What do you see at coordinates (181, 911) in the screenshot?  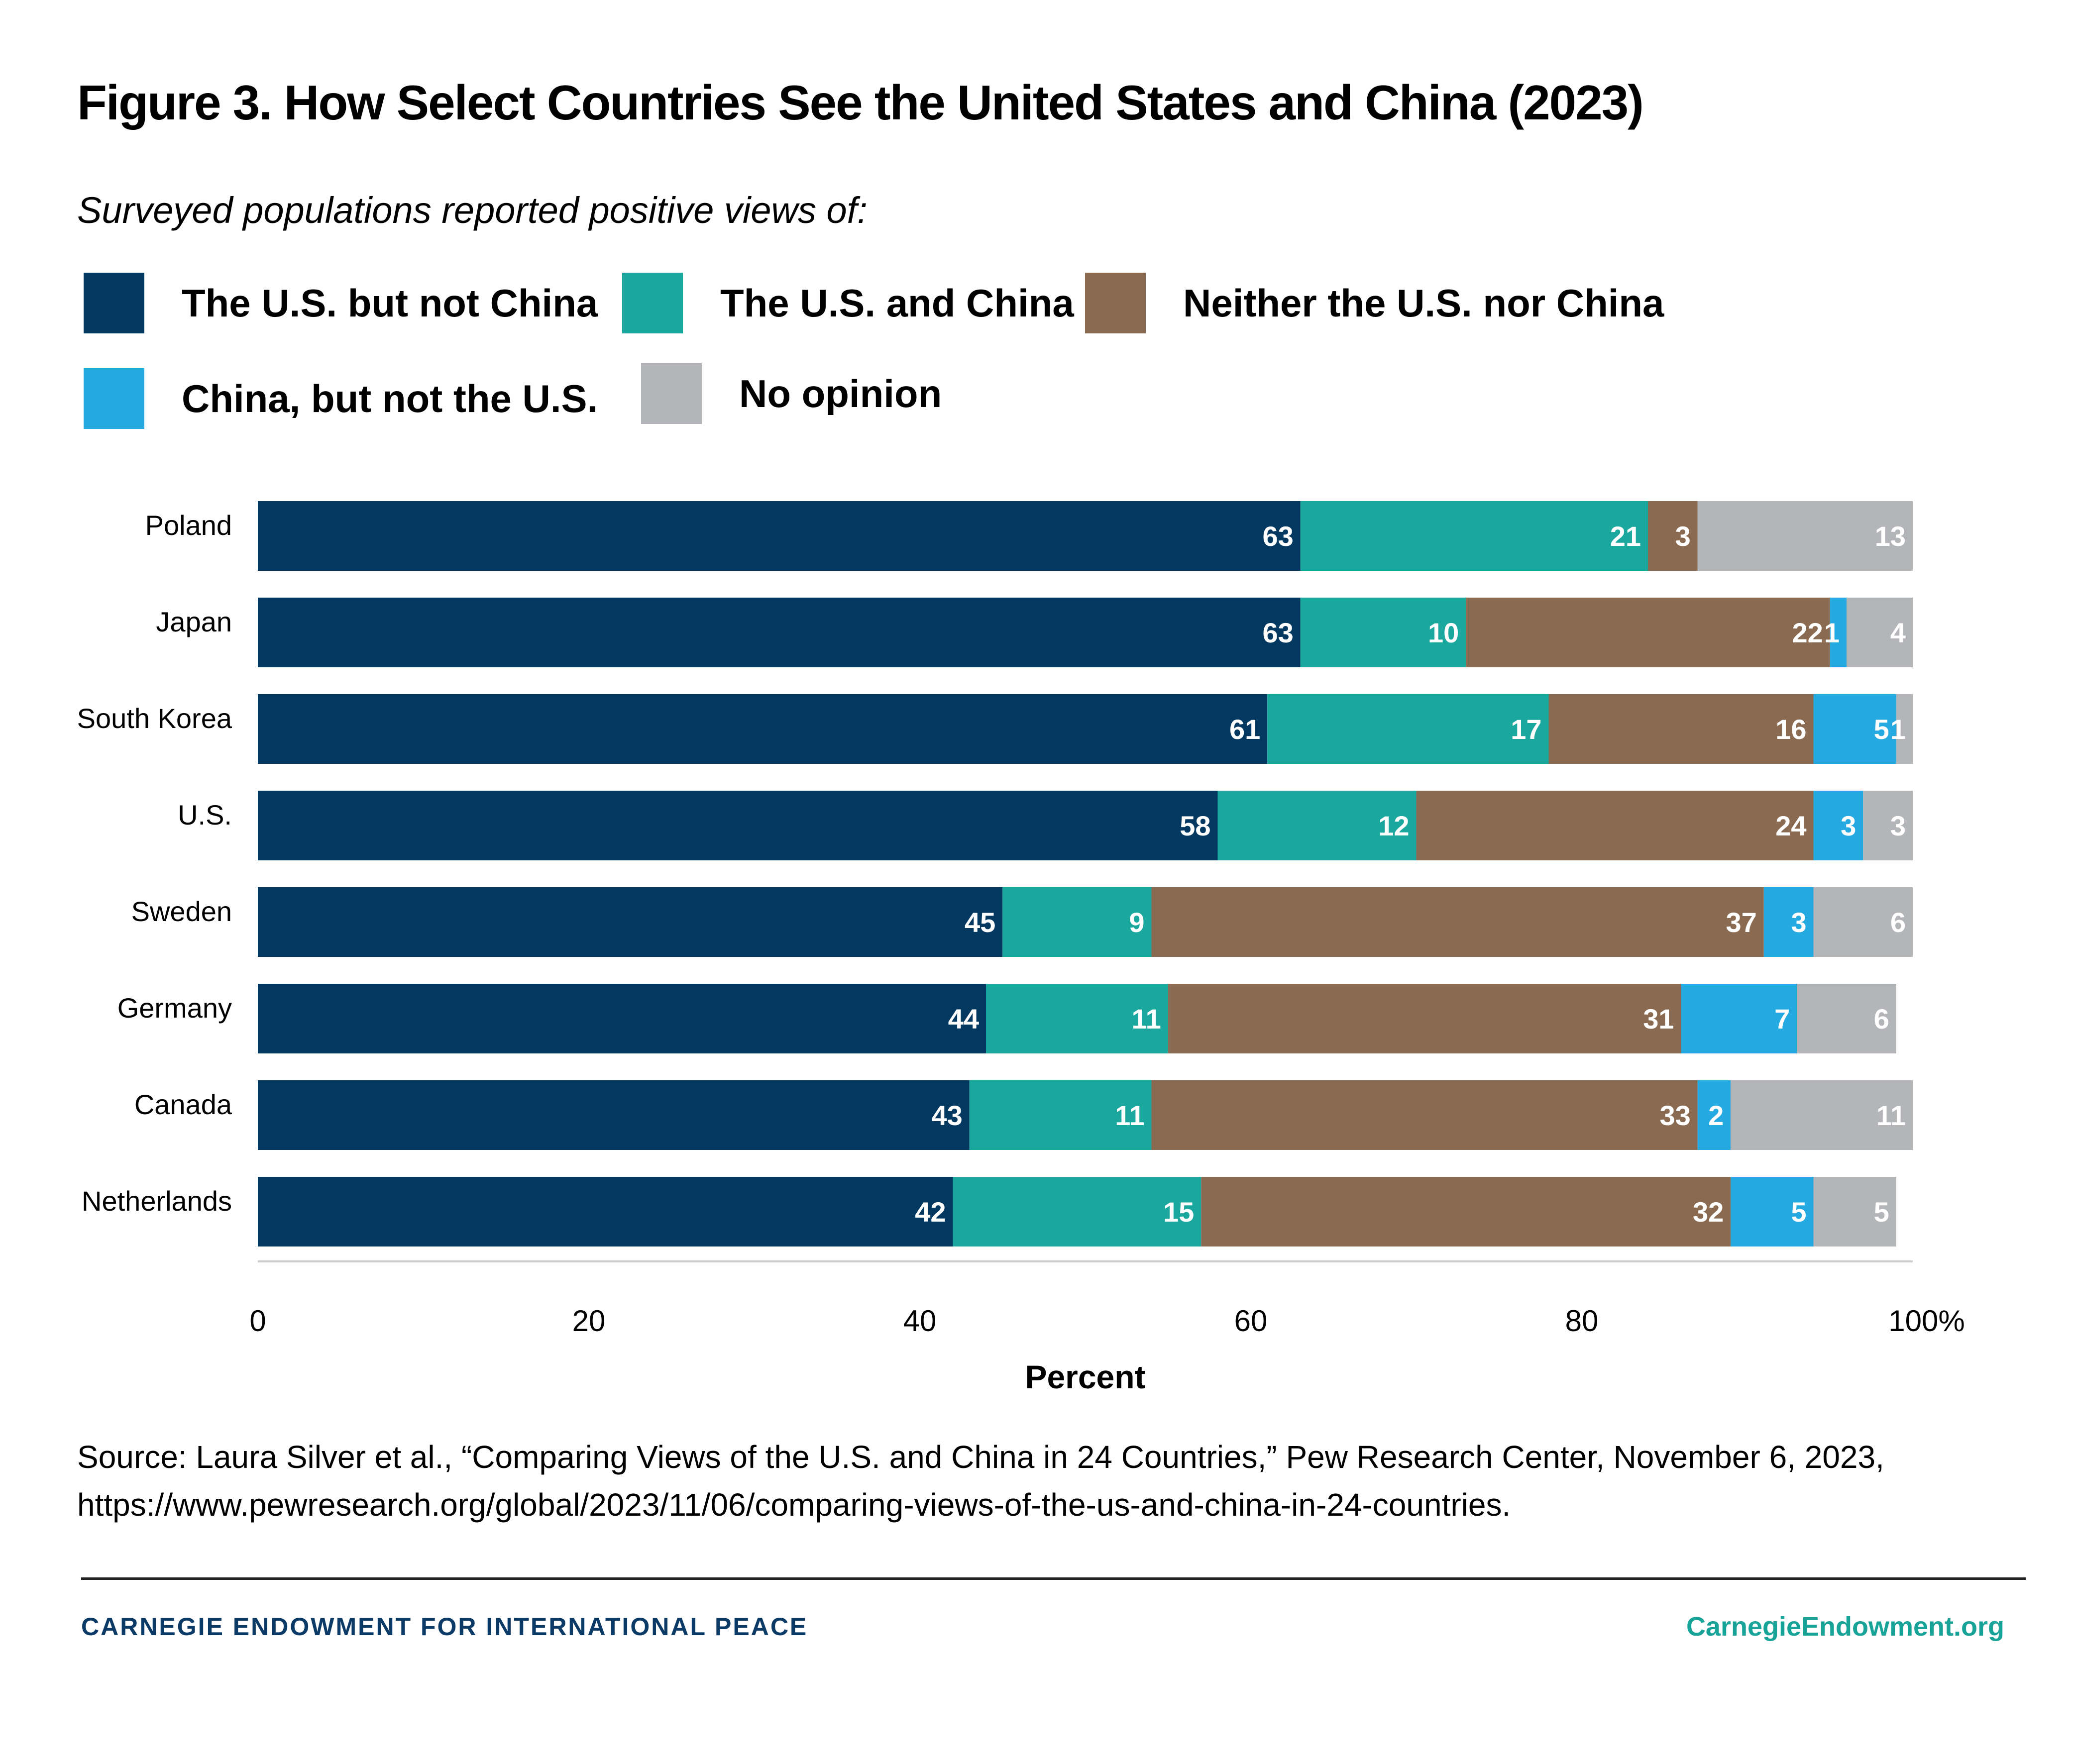 I see `category-label: Sweden` at bounding box center [181, 911].